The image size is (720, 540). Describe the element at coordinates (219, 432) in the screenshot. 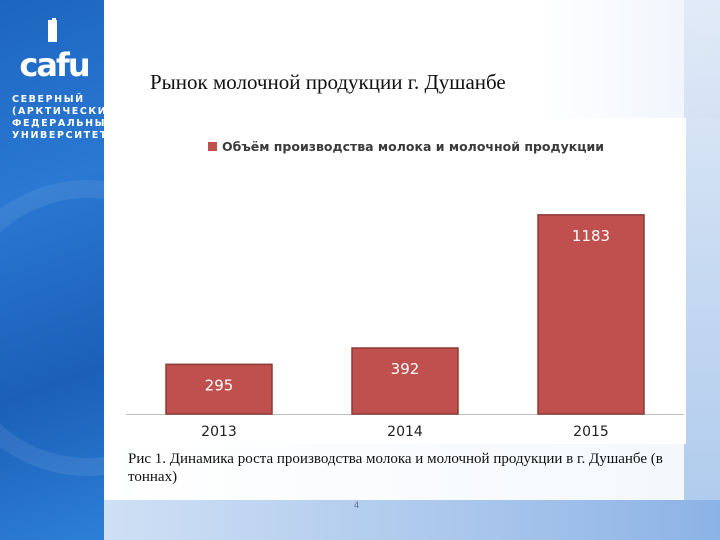

I see `x-tick-label: 2013` at that location.